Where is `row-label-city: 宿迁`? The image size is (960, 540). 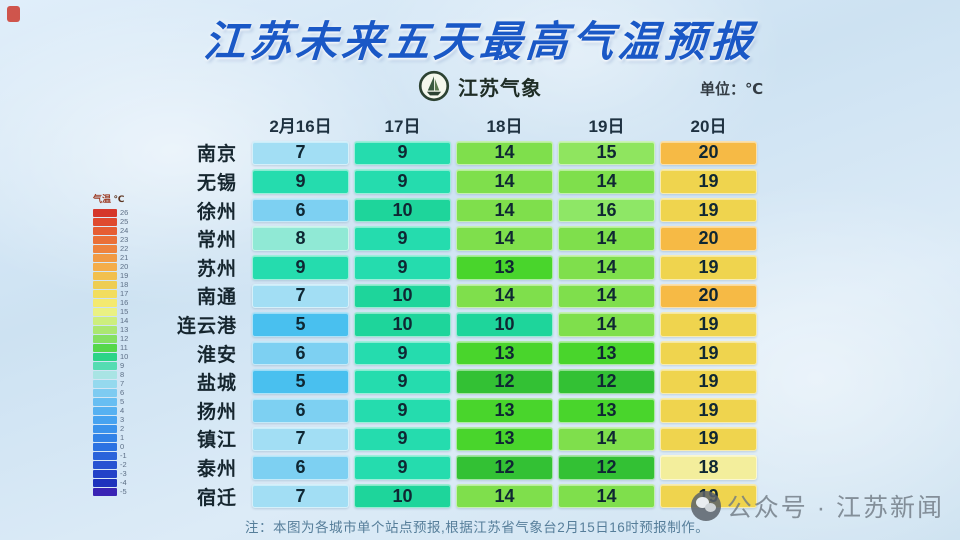
row-label-city: 宿迁 is located at coordinates (216, 498).